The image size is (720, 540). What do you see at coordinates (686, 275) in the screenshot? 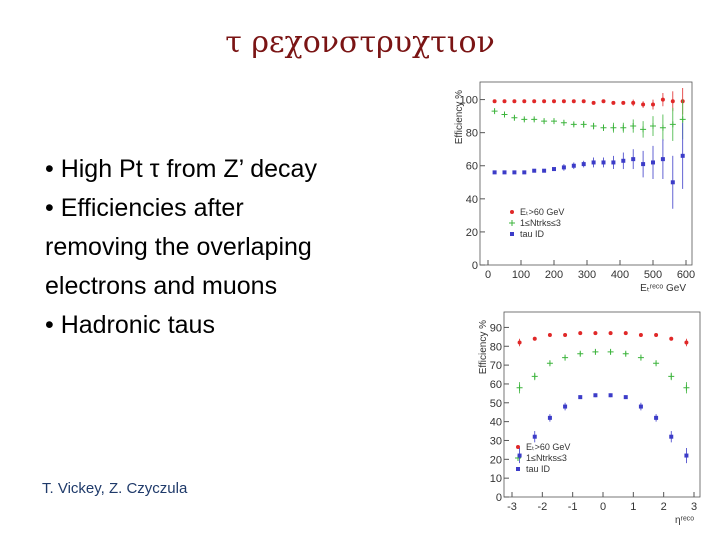
I see `x-tick-label: 600` at bounding box center [686, 275].